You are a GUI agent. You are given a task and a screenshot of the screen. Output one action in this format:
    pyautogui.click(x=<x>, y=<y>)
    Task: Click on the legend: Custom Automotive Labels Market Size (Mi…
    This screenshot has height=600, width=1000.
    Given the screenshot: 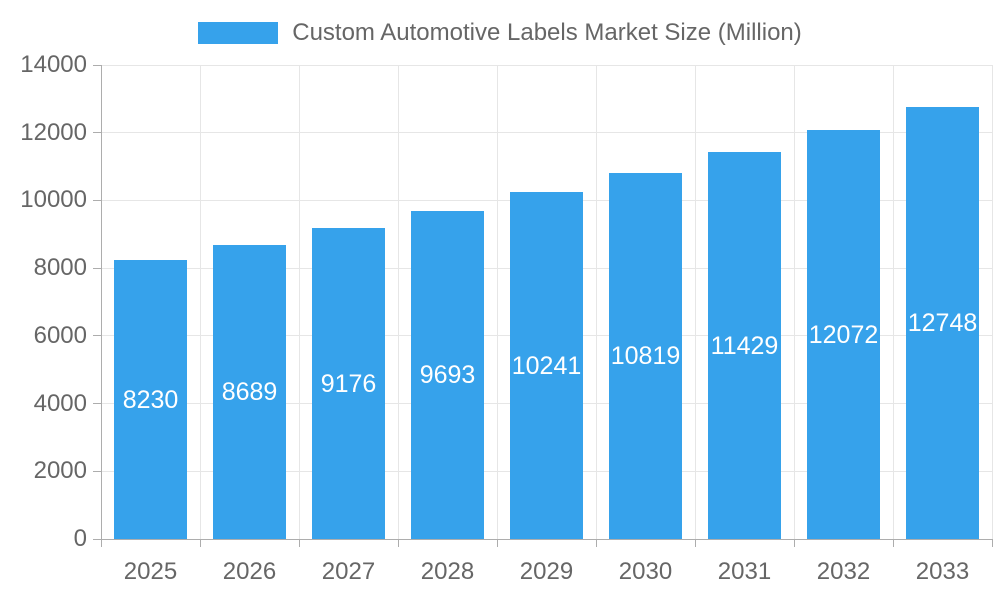 What is the action you would take?
    pyautogui.click(x=500, y=33)
    